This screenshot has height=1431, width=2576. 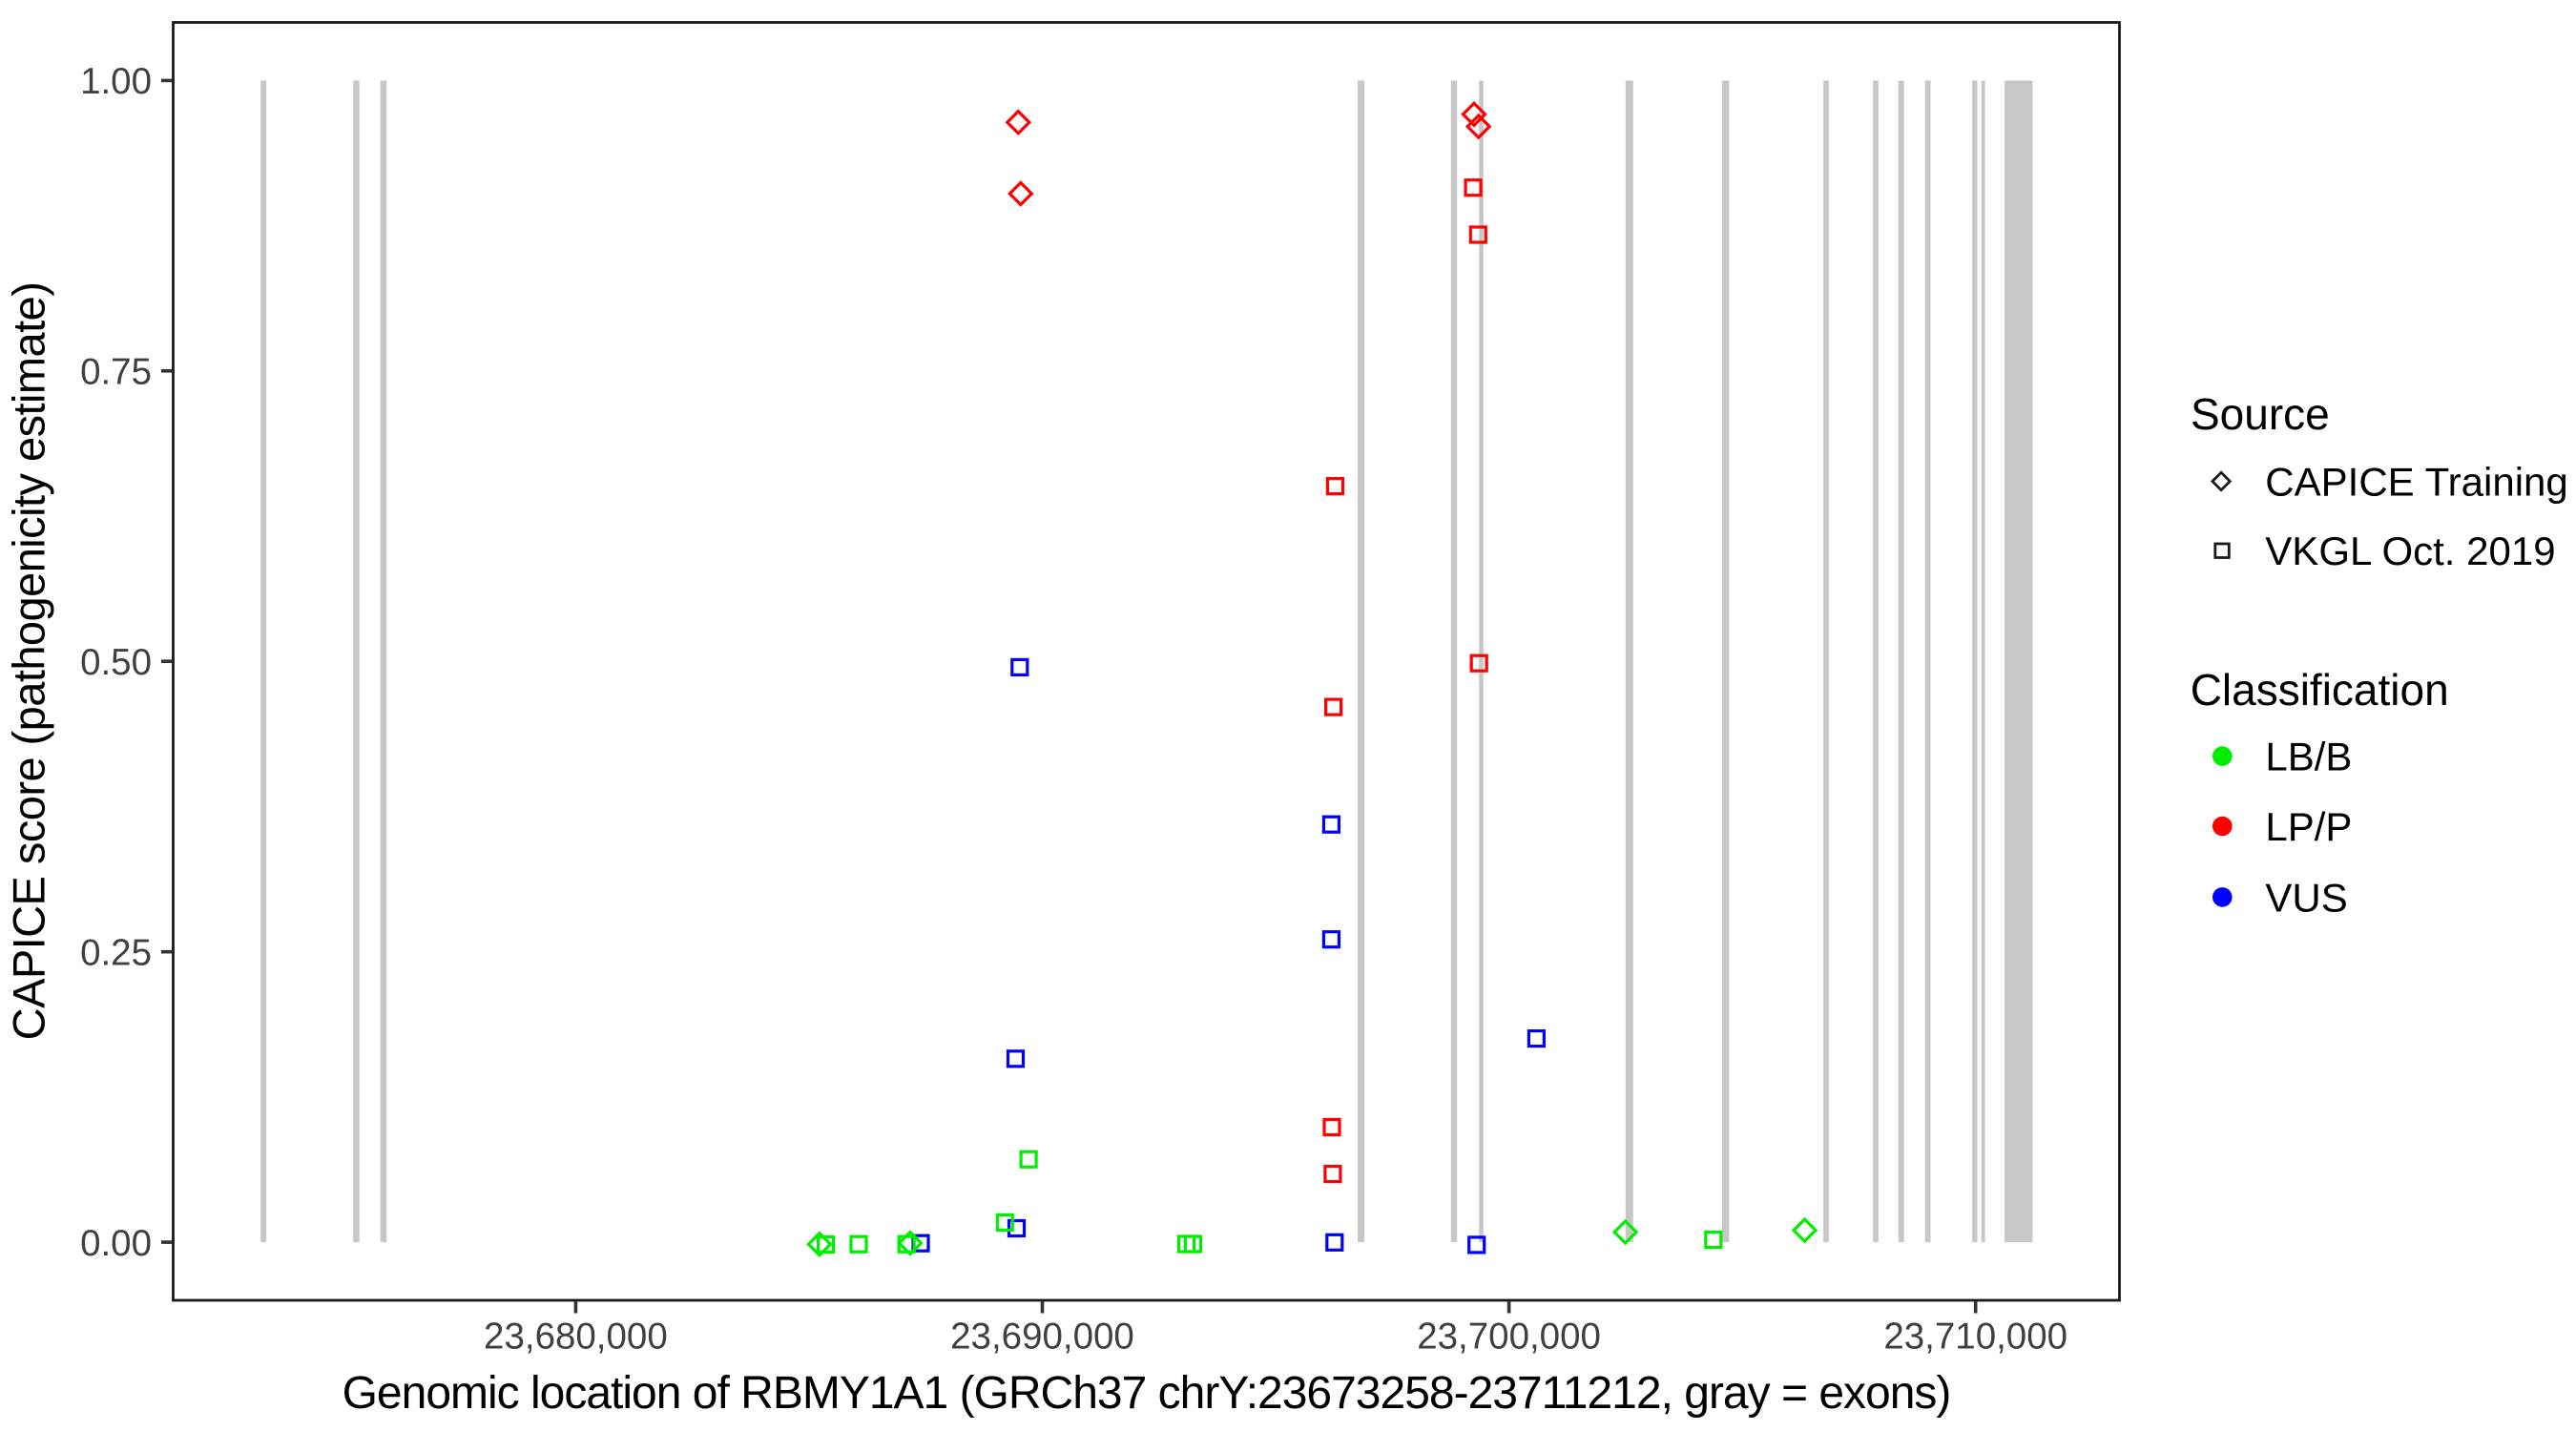 What do you see at coordinates (1042, 1336) in the screenshot?
I see `svg-text: 23,690,000` at bounding box center [1042, 1336].